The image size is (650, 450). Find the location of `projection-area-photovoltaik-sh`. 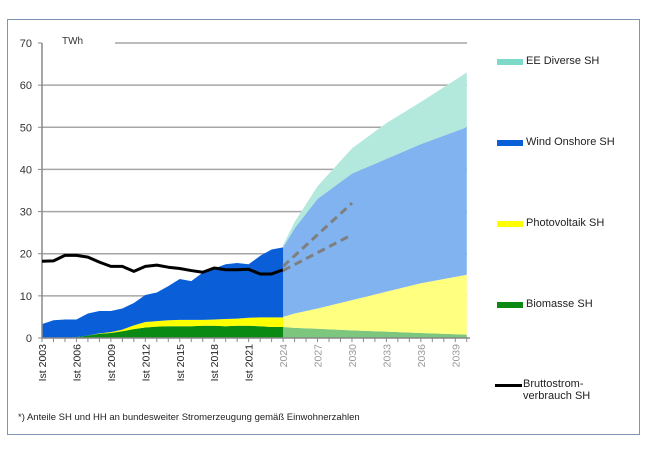

projection-area-photovoltaik-sh is located at coordinates (375, 304).